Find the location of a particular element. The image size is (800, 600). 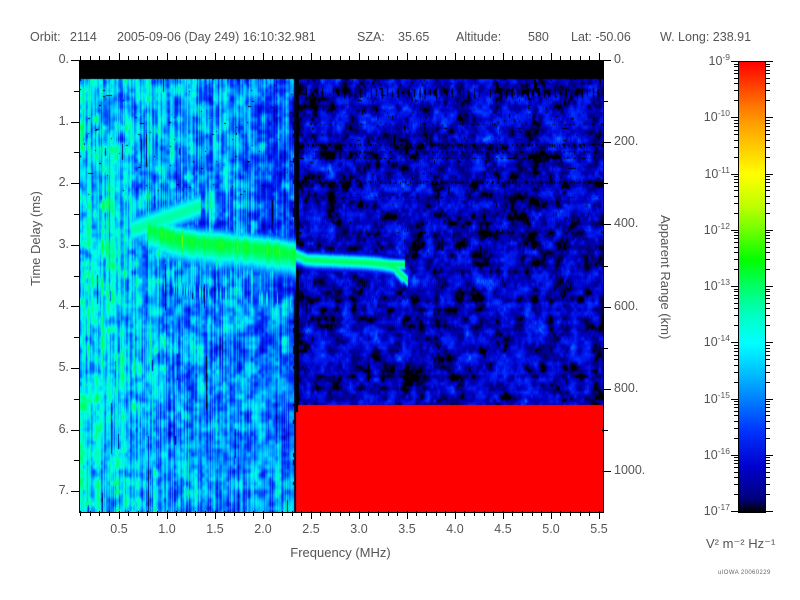

x-tick-label-0.5: 0.5 is located at coordinates (119, 529).